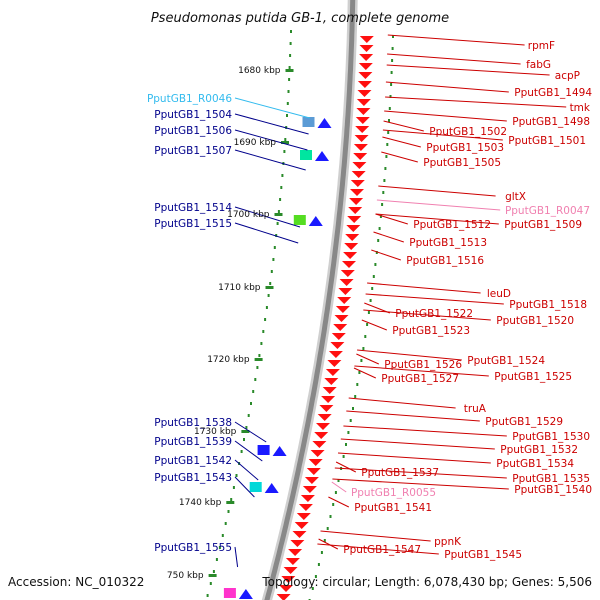 The width and height of the screenshot is (600, 600). Describe the element at coordinates (215, 432) in the screenshot. I see `kbp-label: 1730 kbp` at that location.